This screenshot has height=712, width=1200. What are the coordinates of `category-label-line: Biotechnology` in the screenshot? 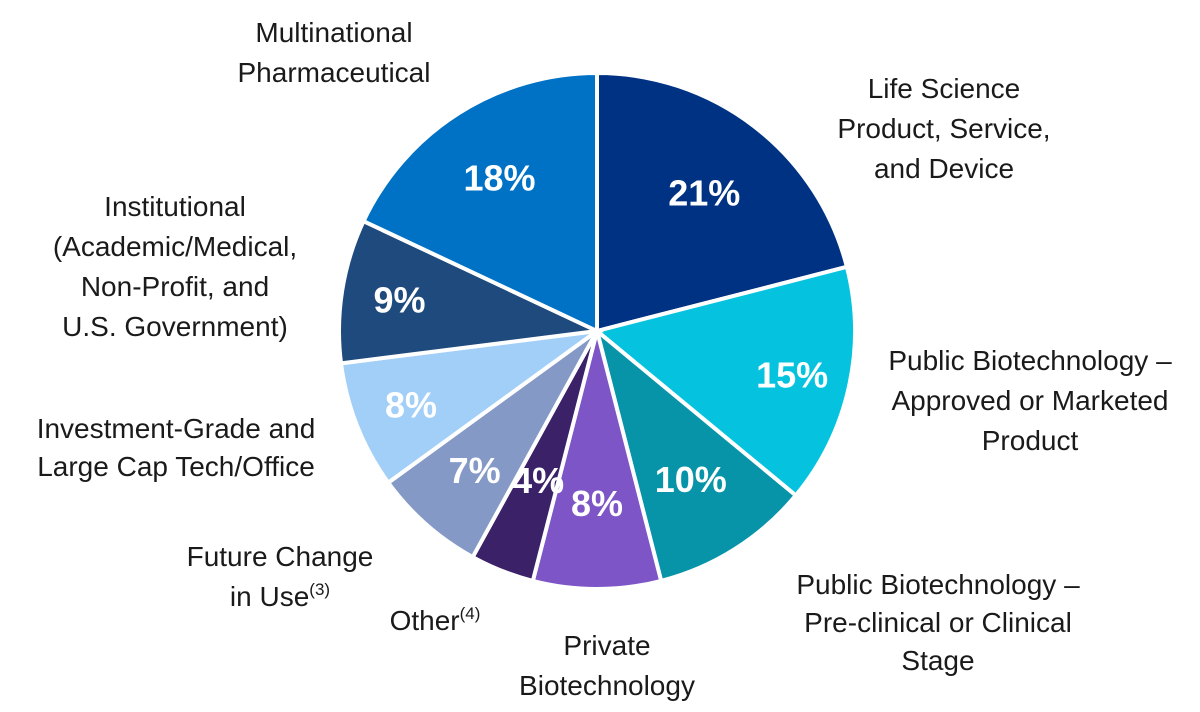 It's located at (607, 685).